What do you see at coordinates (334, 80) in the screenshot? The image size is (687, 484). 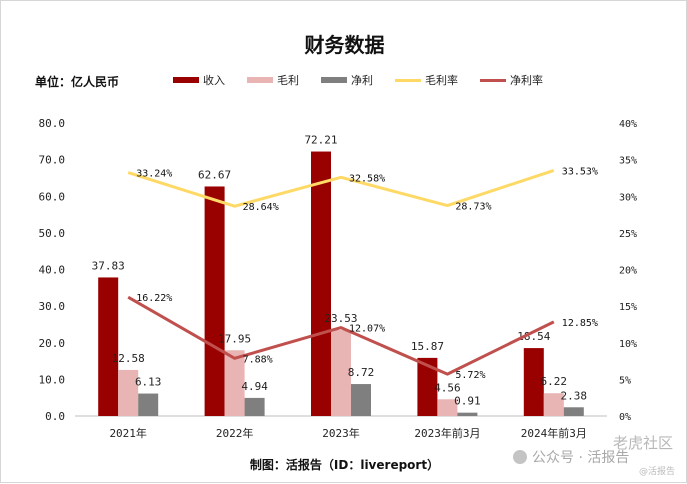 I see `legend-swatch-net-profit` at bounding box center [334, 80].